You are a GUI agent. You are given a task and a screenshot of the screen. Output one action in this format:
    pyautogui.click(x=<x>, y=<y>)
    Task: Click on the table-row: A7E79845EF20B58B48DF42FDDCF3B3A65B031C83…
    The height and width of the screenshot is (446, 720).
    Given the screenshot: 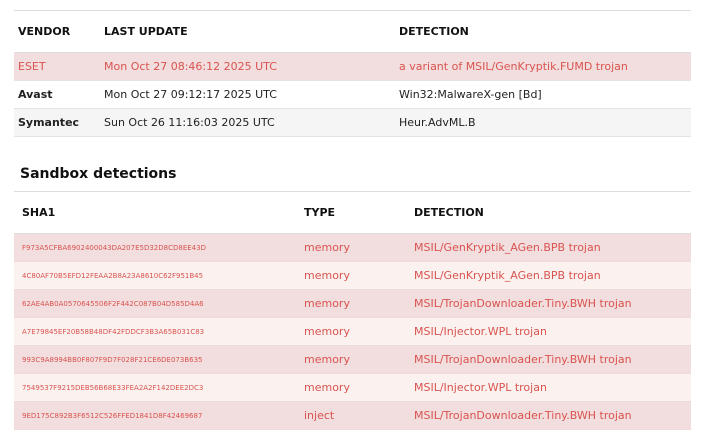 What is the action you would take?
    pyautogui.click(x=352, y=331)
    